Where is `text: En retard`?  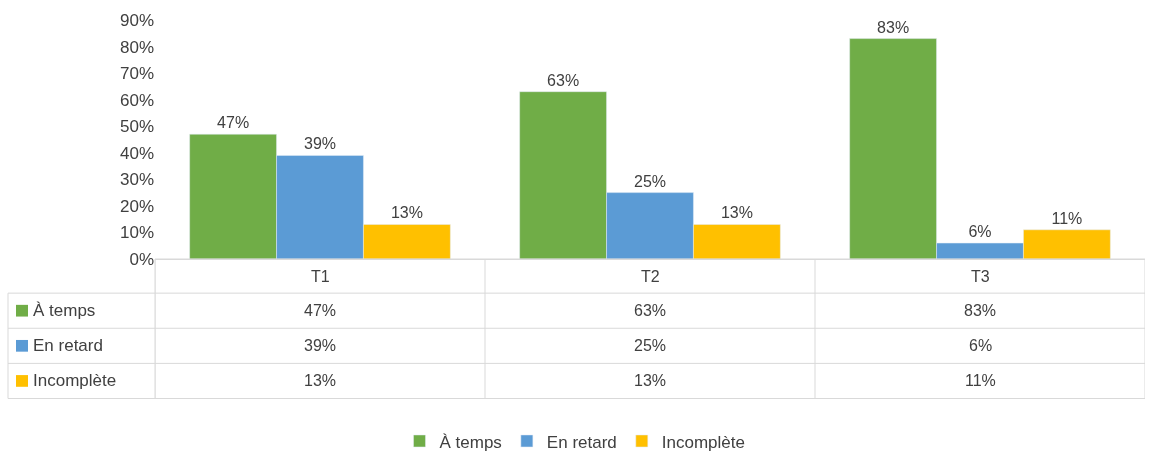
text: En retard is located at coordinates (68, 345).